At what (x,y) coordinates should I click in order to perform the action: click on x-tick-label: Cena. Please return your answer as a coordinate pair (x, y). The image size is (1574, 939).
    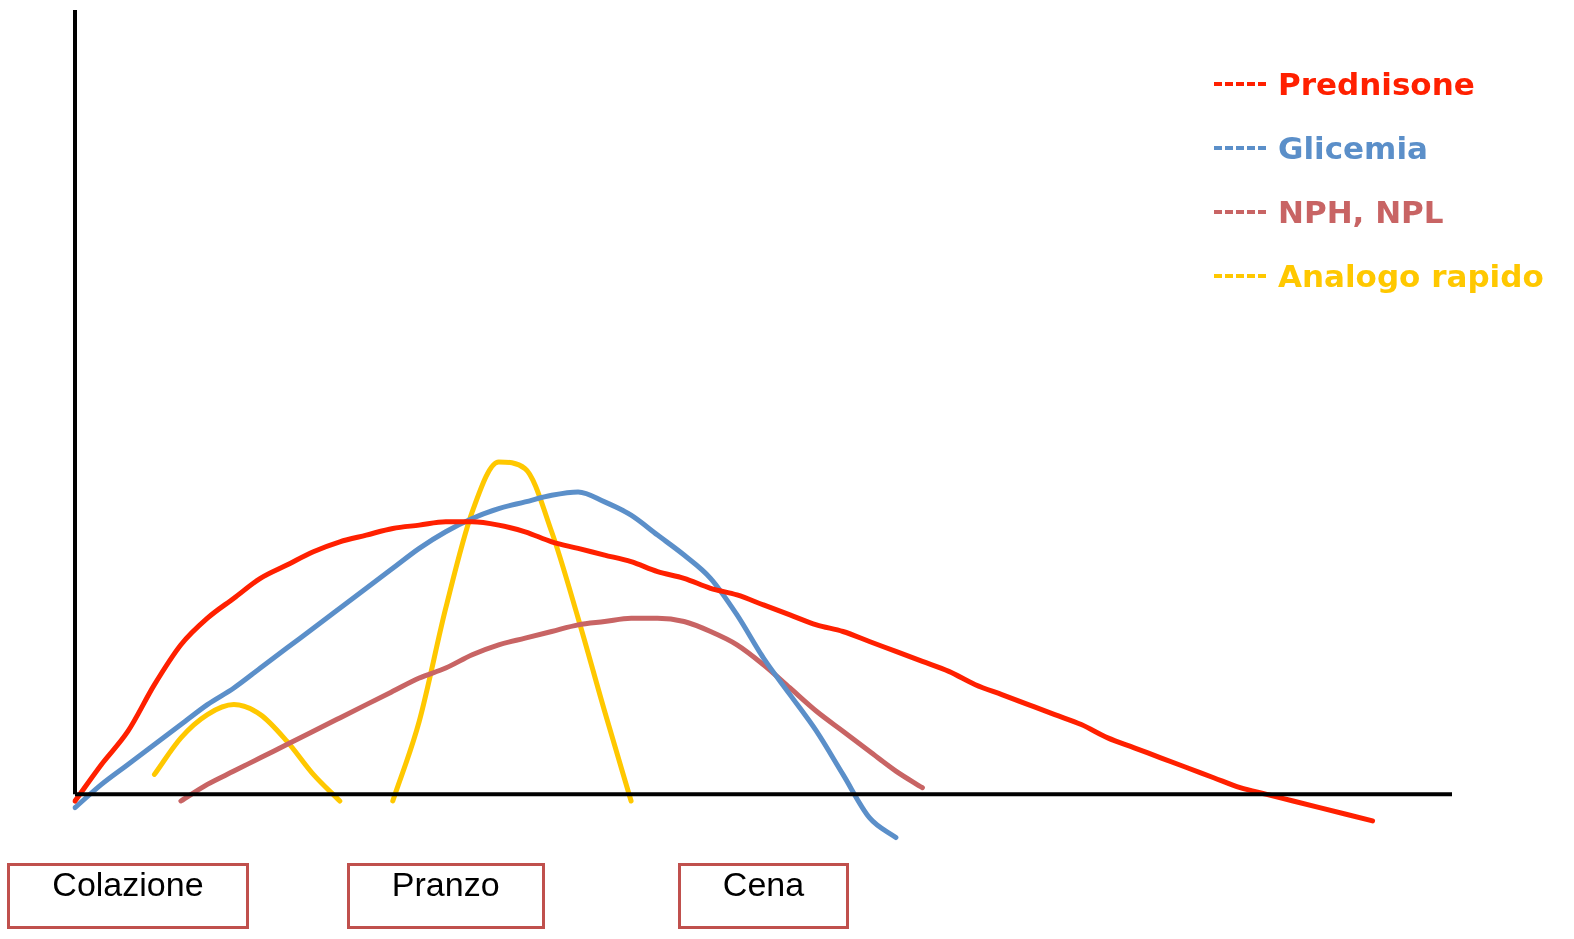
    Looking at the image, I should click on (763, 883).